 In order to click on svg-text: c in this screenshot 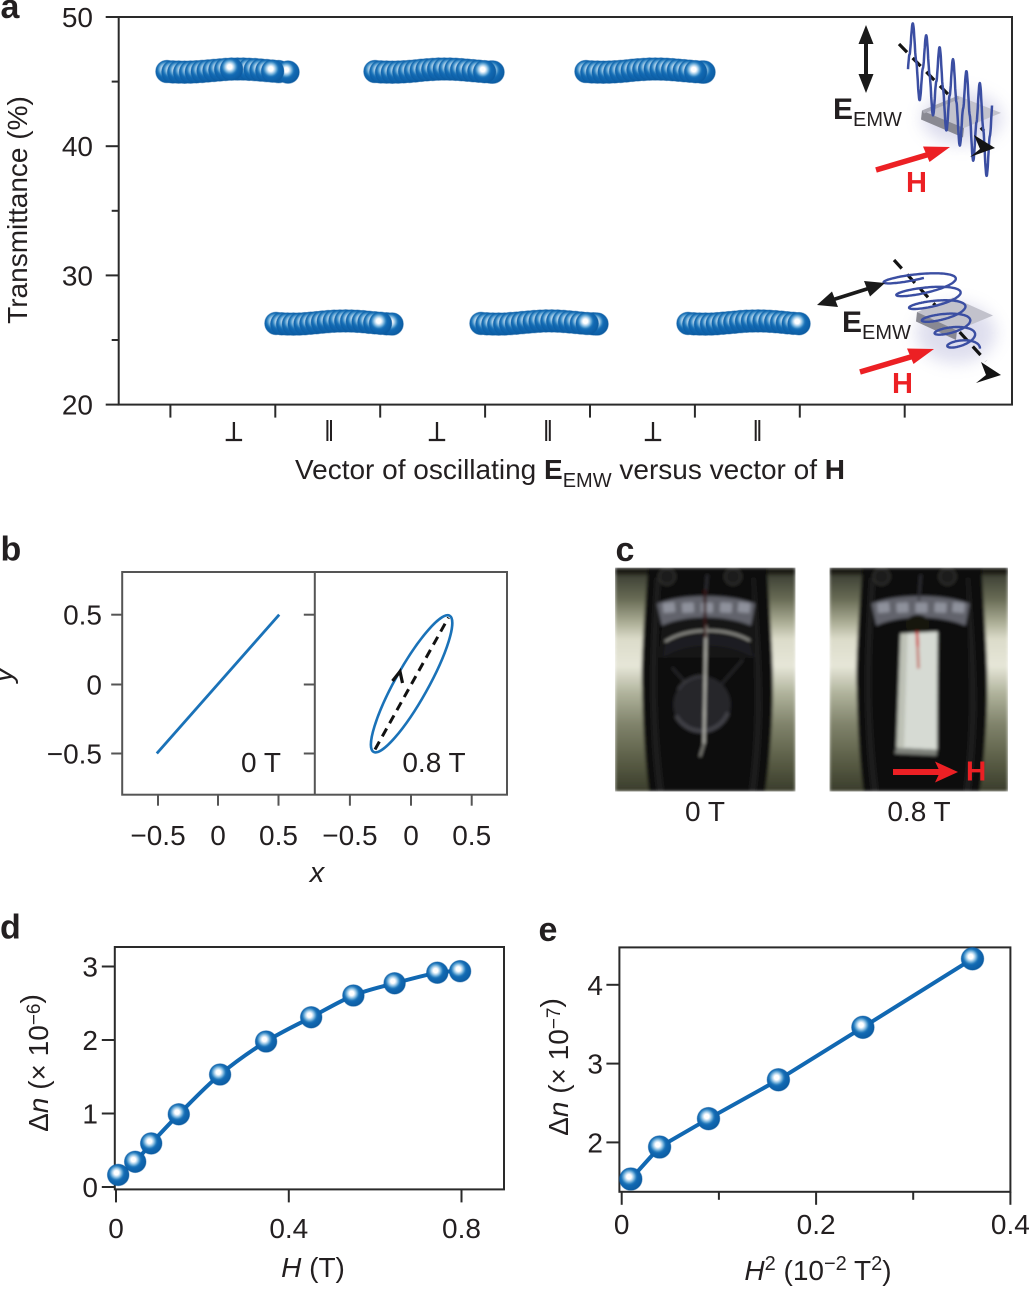, I will do `click(625, 550)`.